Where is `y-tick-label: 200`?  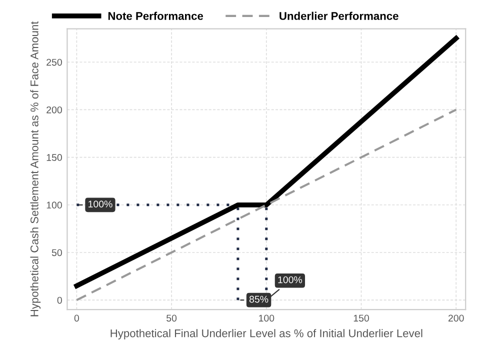
y-tick-label: 200 is located at coordinates (54, 110).